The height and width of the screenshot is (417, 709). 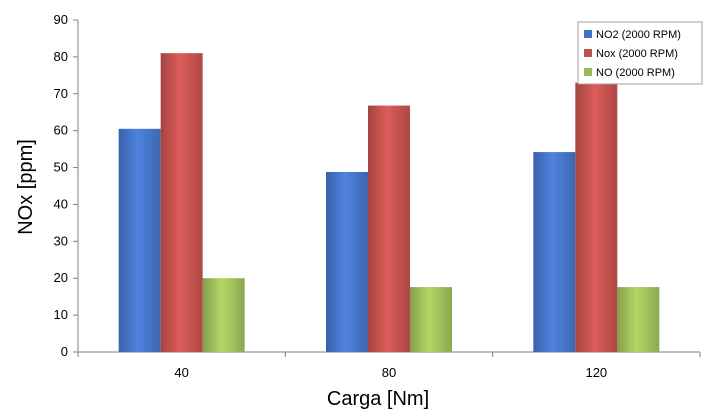 What do you see at coordinates (61, 93) in the screenshot?
I see `y-tick-label: 70` at bounding box center [61, 93].